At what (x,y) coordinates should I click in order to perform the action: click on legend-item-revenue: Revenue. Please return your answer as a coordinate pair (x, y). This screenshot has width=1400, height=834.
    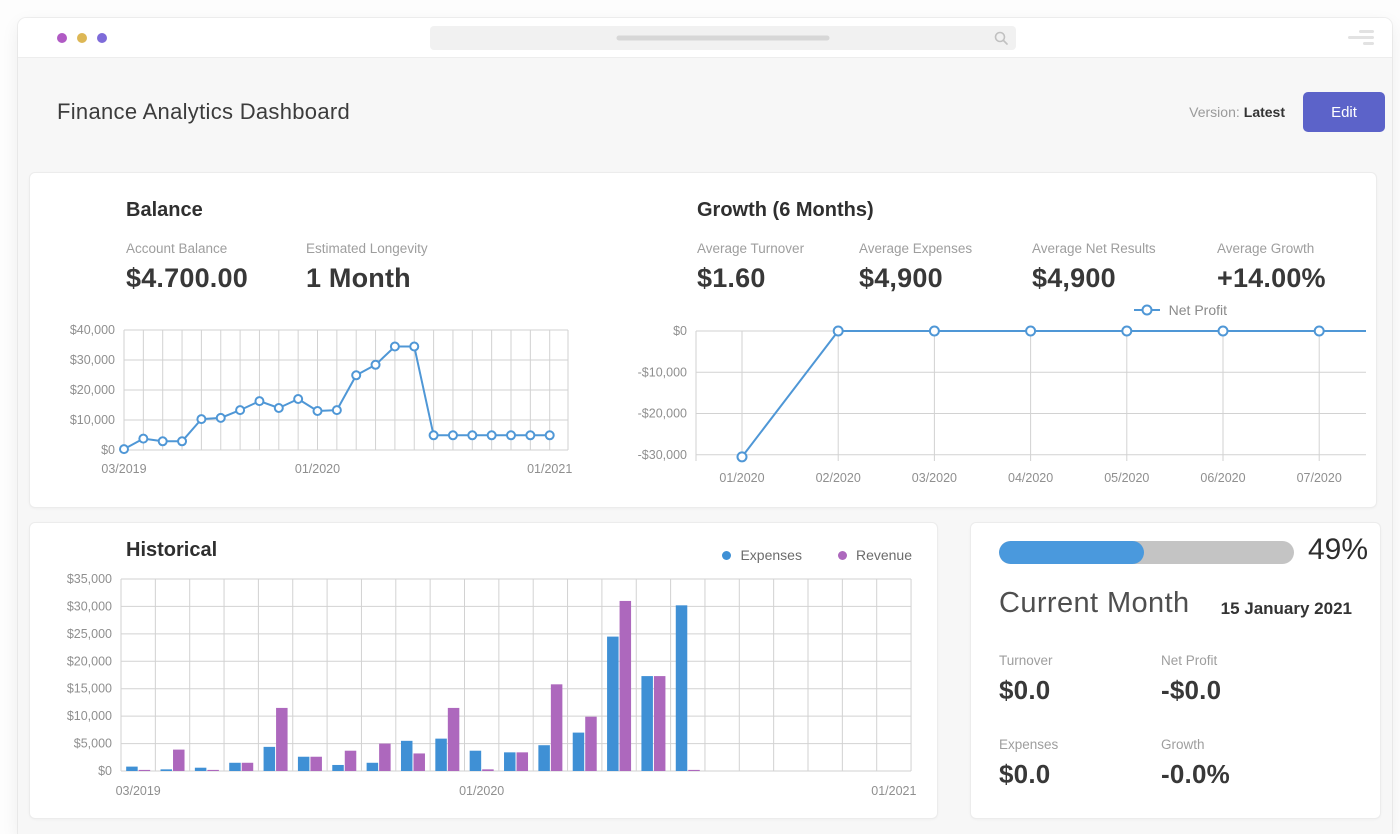
    Looking at the image, I should click on (874, 555).